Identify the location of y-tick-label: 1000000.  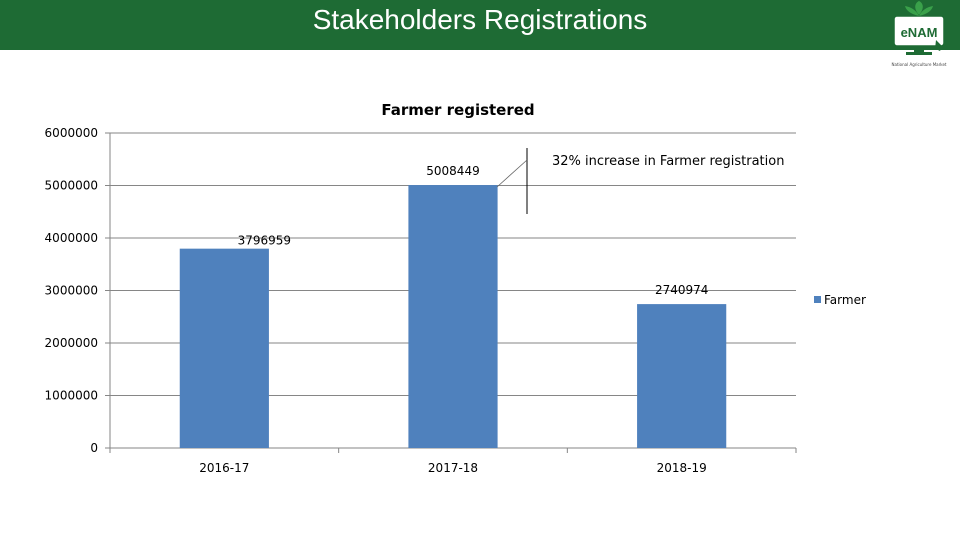
(71, 396).